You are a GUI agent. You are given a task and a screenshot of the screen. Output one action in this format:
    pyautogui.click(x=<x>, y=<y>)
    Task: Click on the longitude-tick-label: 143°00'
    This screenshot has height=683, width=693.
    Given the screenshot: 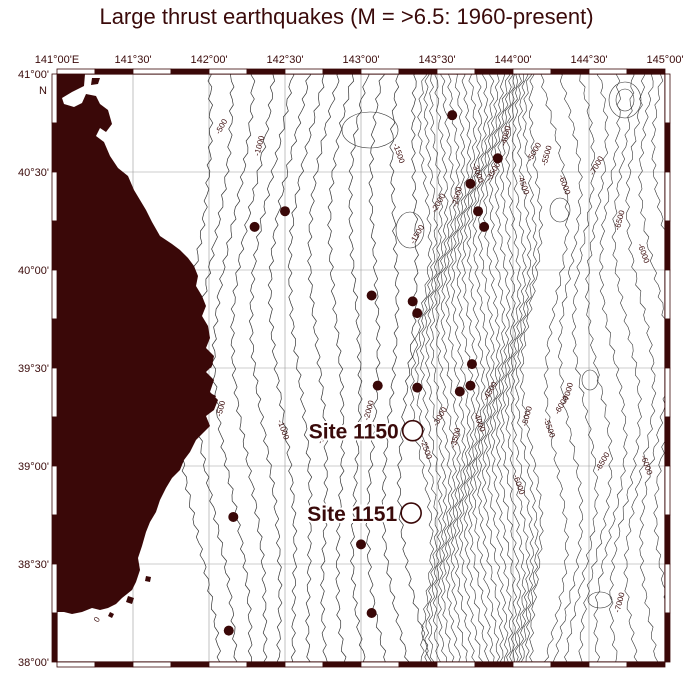 What is the action you would take?
    pyautogui.click(x=360, y=60)
    